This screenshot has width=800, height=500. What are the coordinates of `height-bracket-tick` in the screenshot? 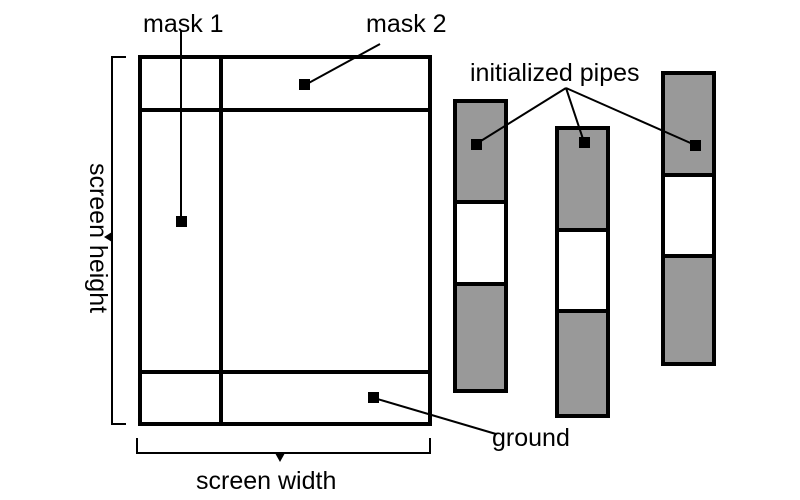 It's located at (108, 237).